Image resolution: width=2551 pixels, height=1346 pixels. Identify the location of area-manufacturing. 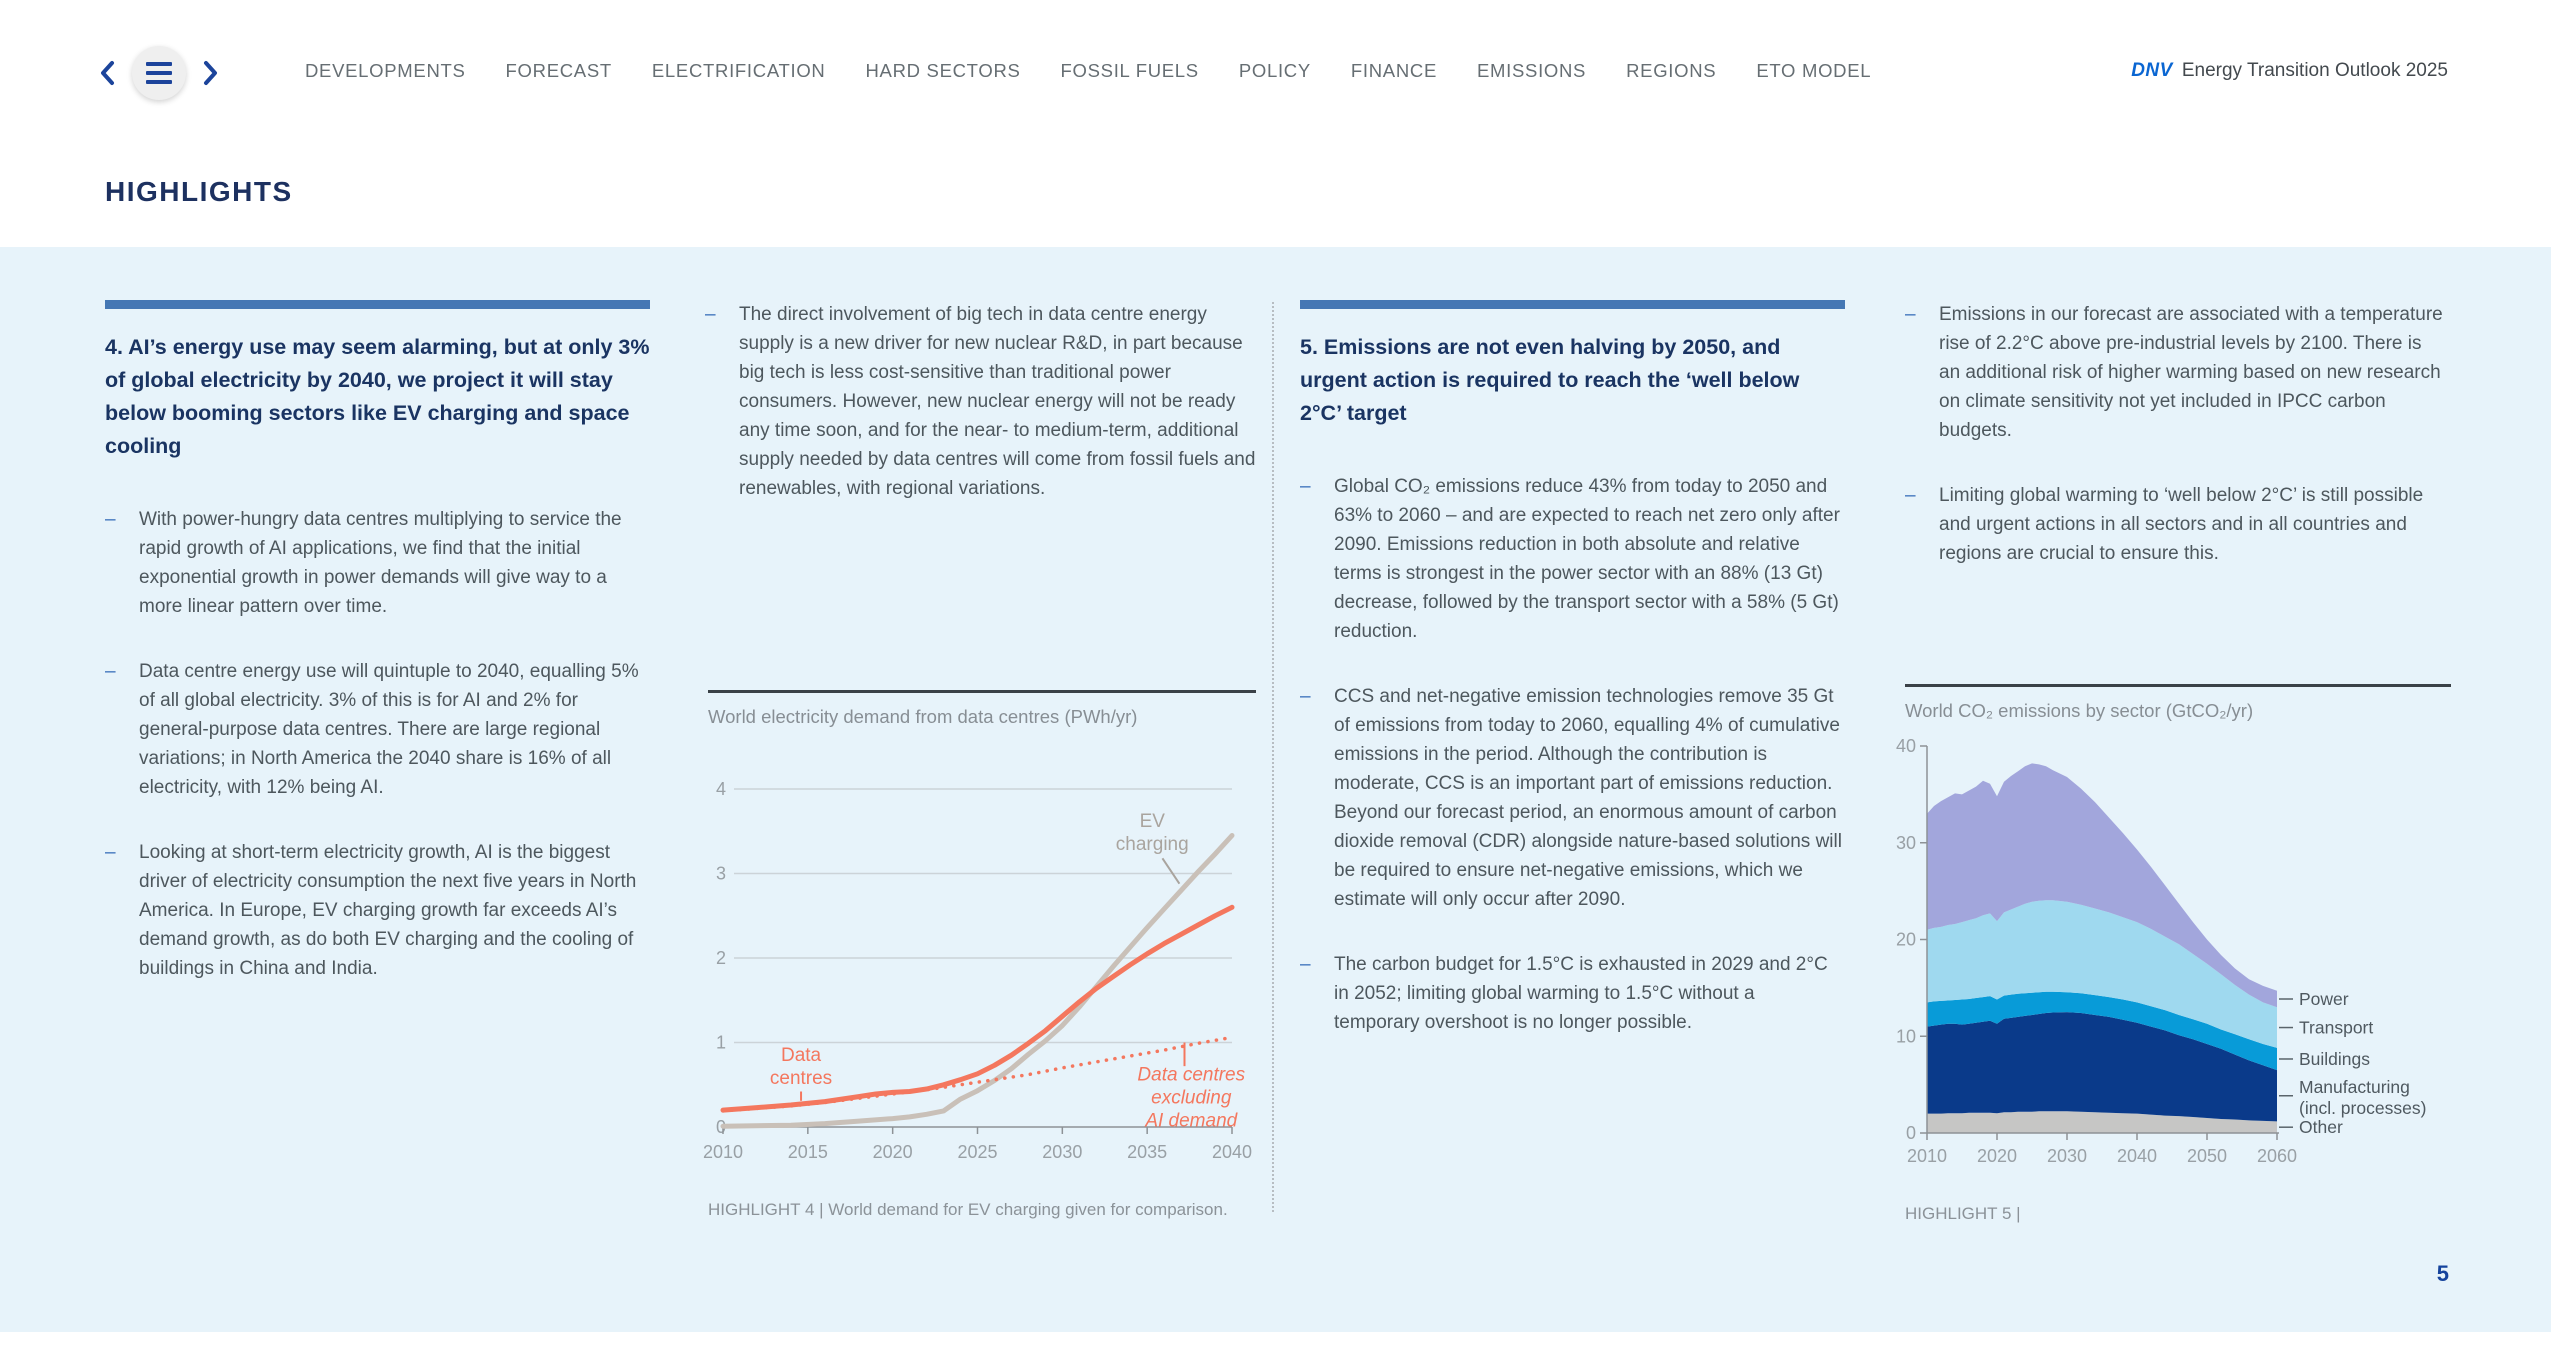
(2102, 1067).